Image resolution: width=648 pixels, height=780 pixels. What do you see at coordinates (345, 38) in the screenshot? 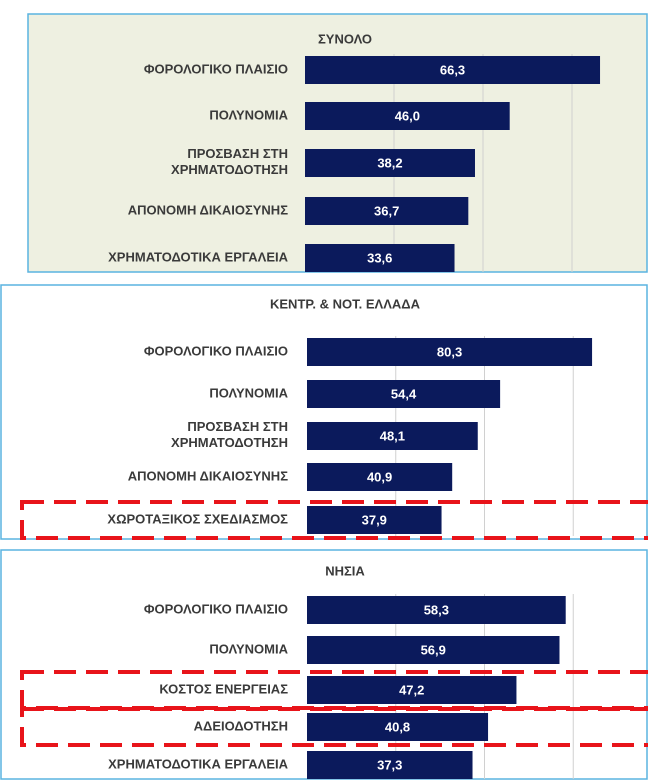
I see `panel-title: ΣΥΝΟΛΟ` at bounding box center [345, 38].